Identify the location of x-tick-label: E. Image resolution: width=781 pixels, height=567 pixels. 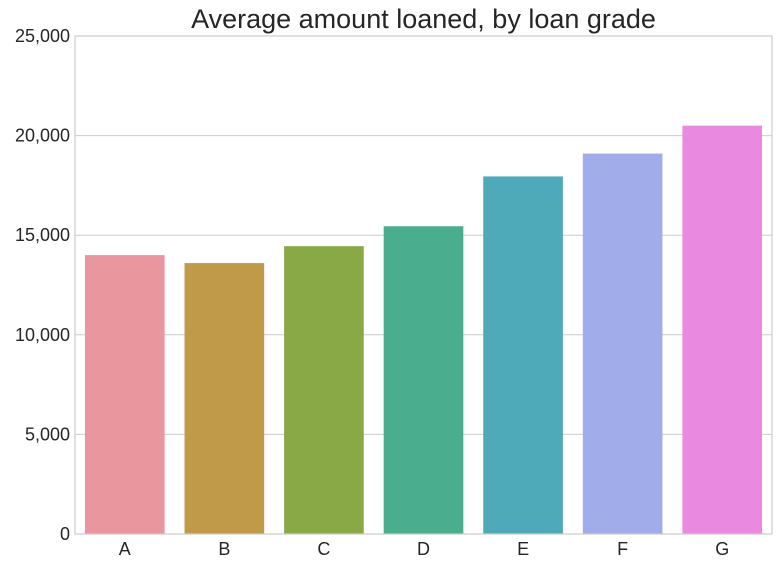
(523, 549).